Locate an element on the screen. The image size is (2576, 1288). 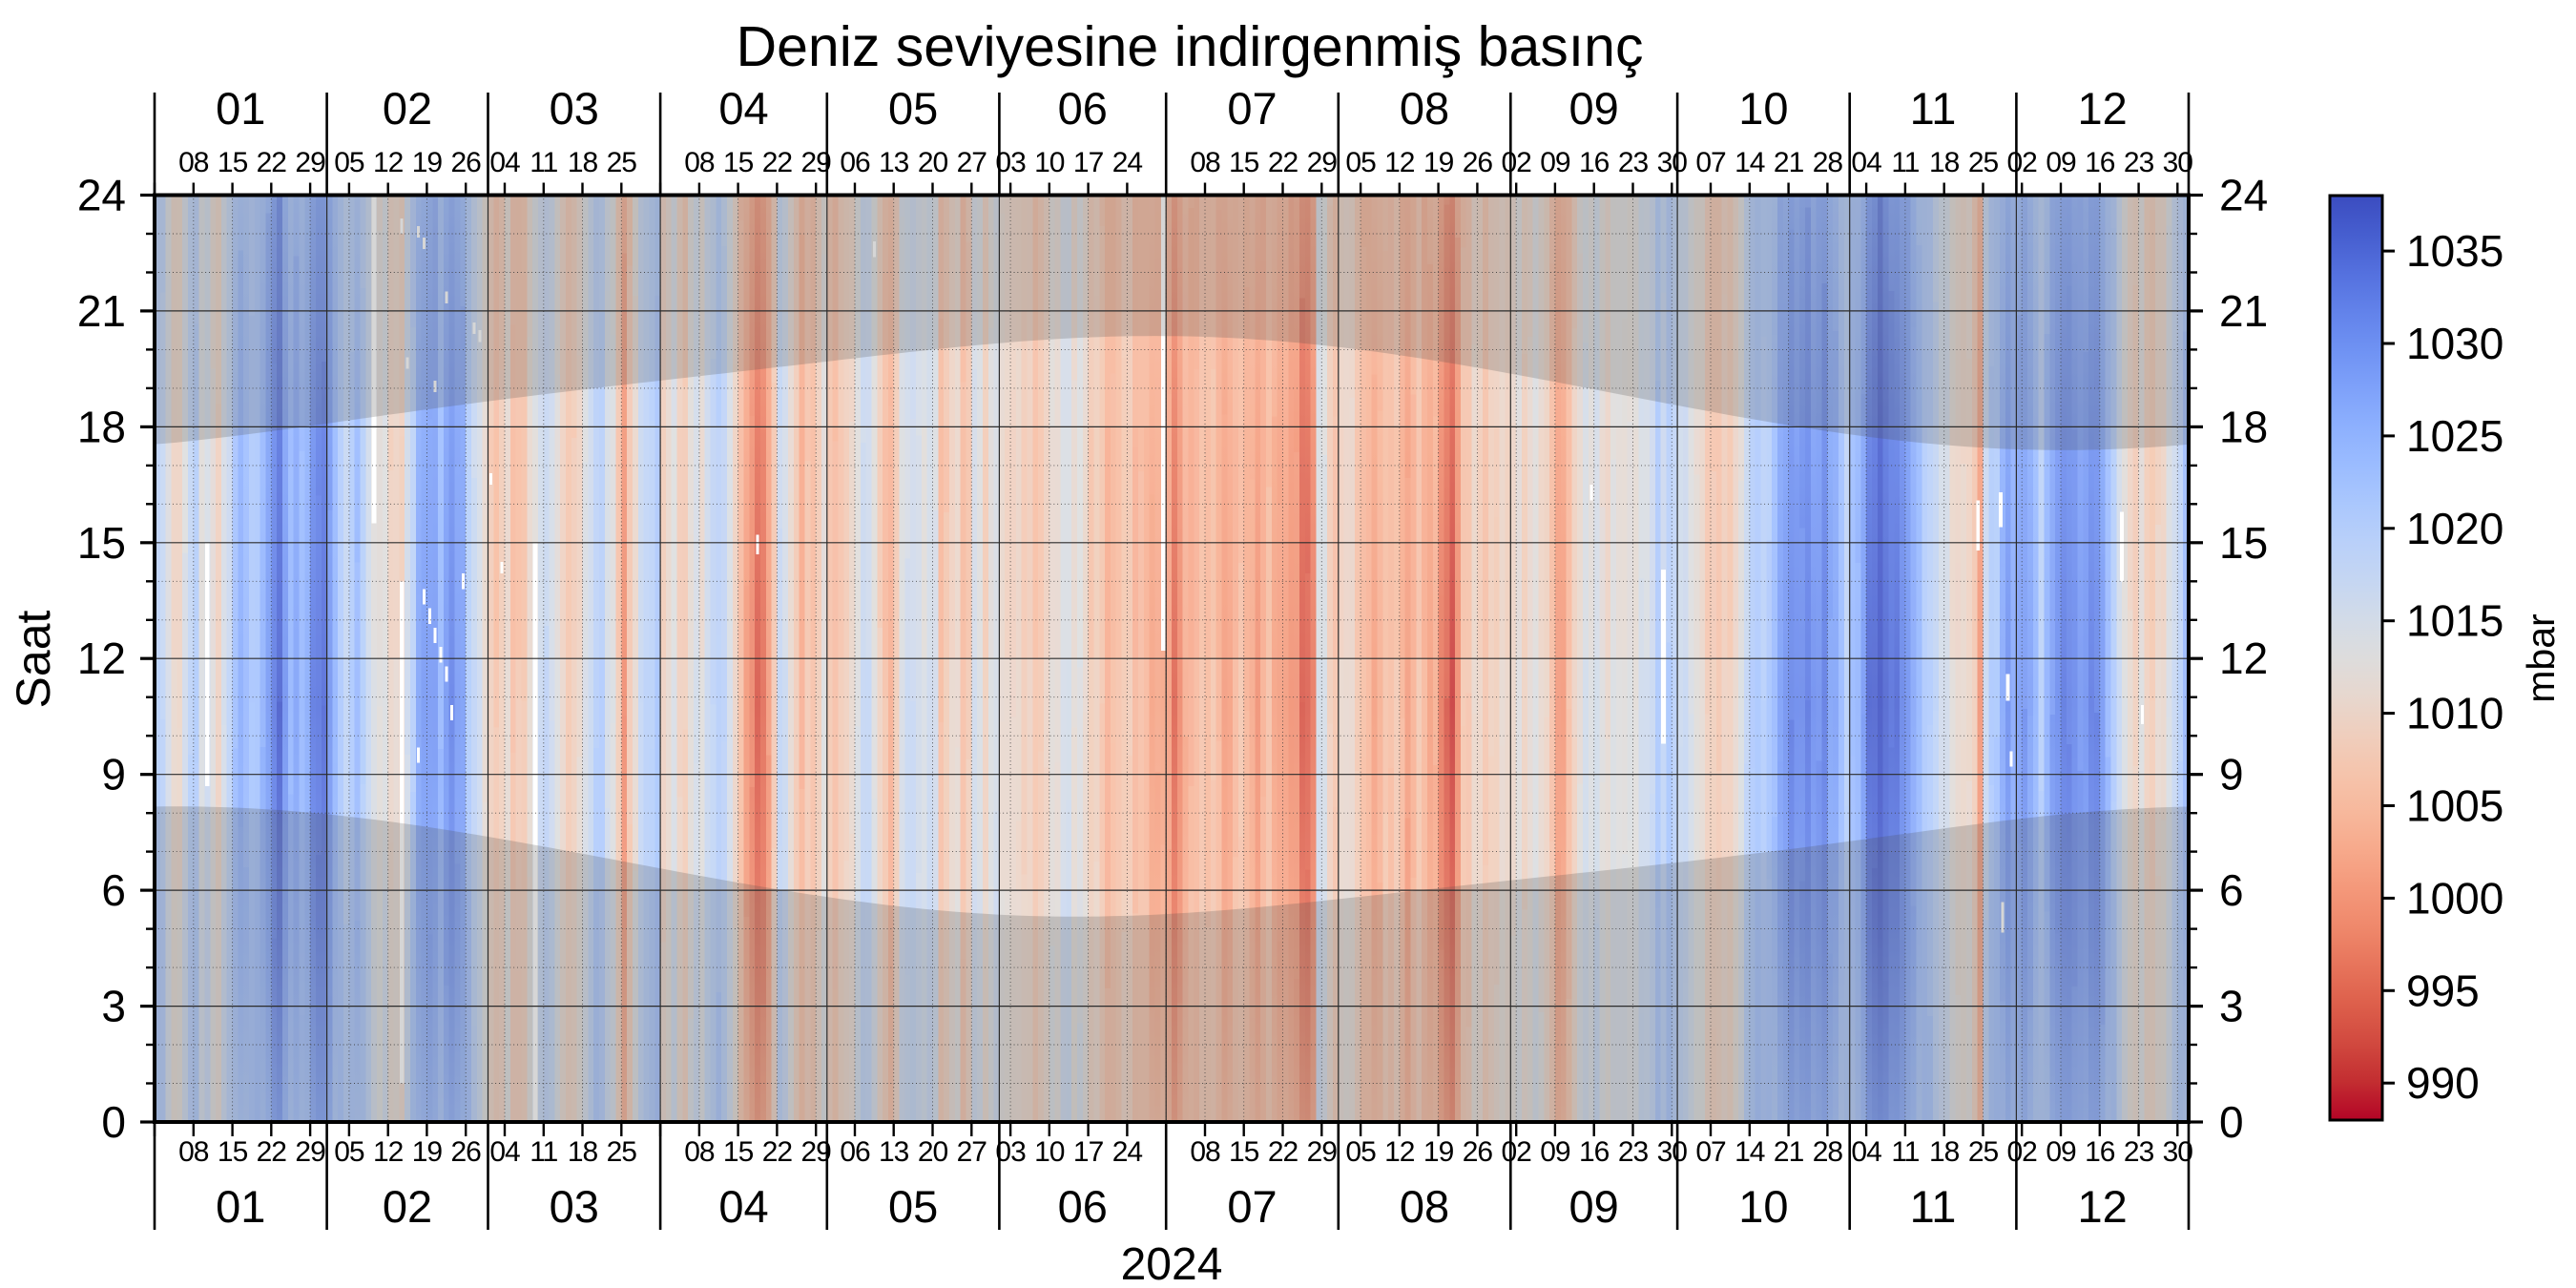
svg-text: 1010 is located at coordinates (2454, 713).